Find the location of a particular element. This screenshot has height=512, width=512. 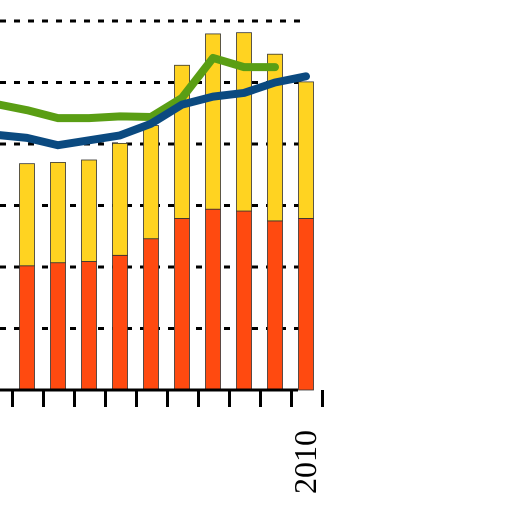

x-tick-labels: 2010 is located at coordinates (305, 462).